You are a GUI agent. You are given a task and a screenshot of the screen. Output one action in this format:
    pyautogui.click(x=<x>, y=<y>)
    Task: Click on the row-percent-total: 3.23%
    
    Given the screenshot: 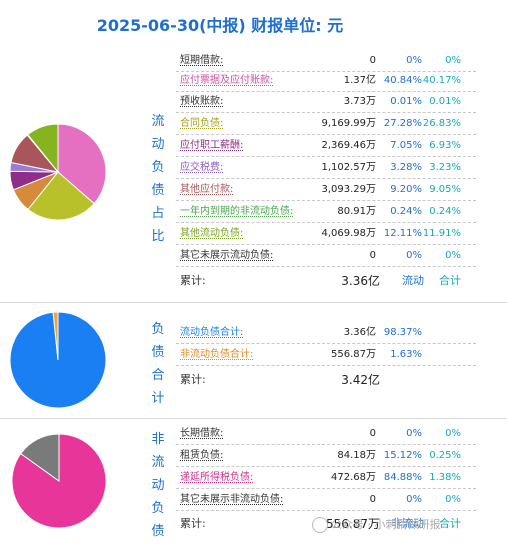 What is the action you would take?
    pyautogui.click(x=445, y=167)
    